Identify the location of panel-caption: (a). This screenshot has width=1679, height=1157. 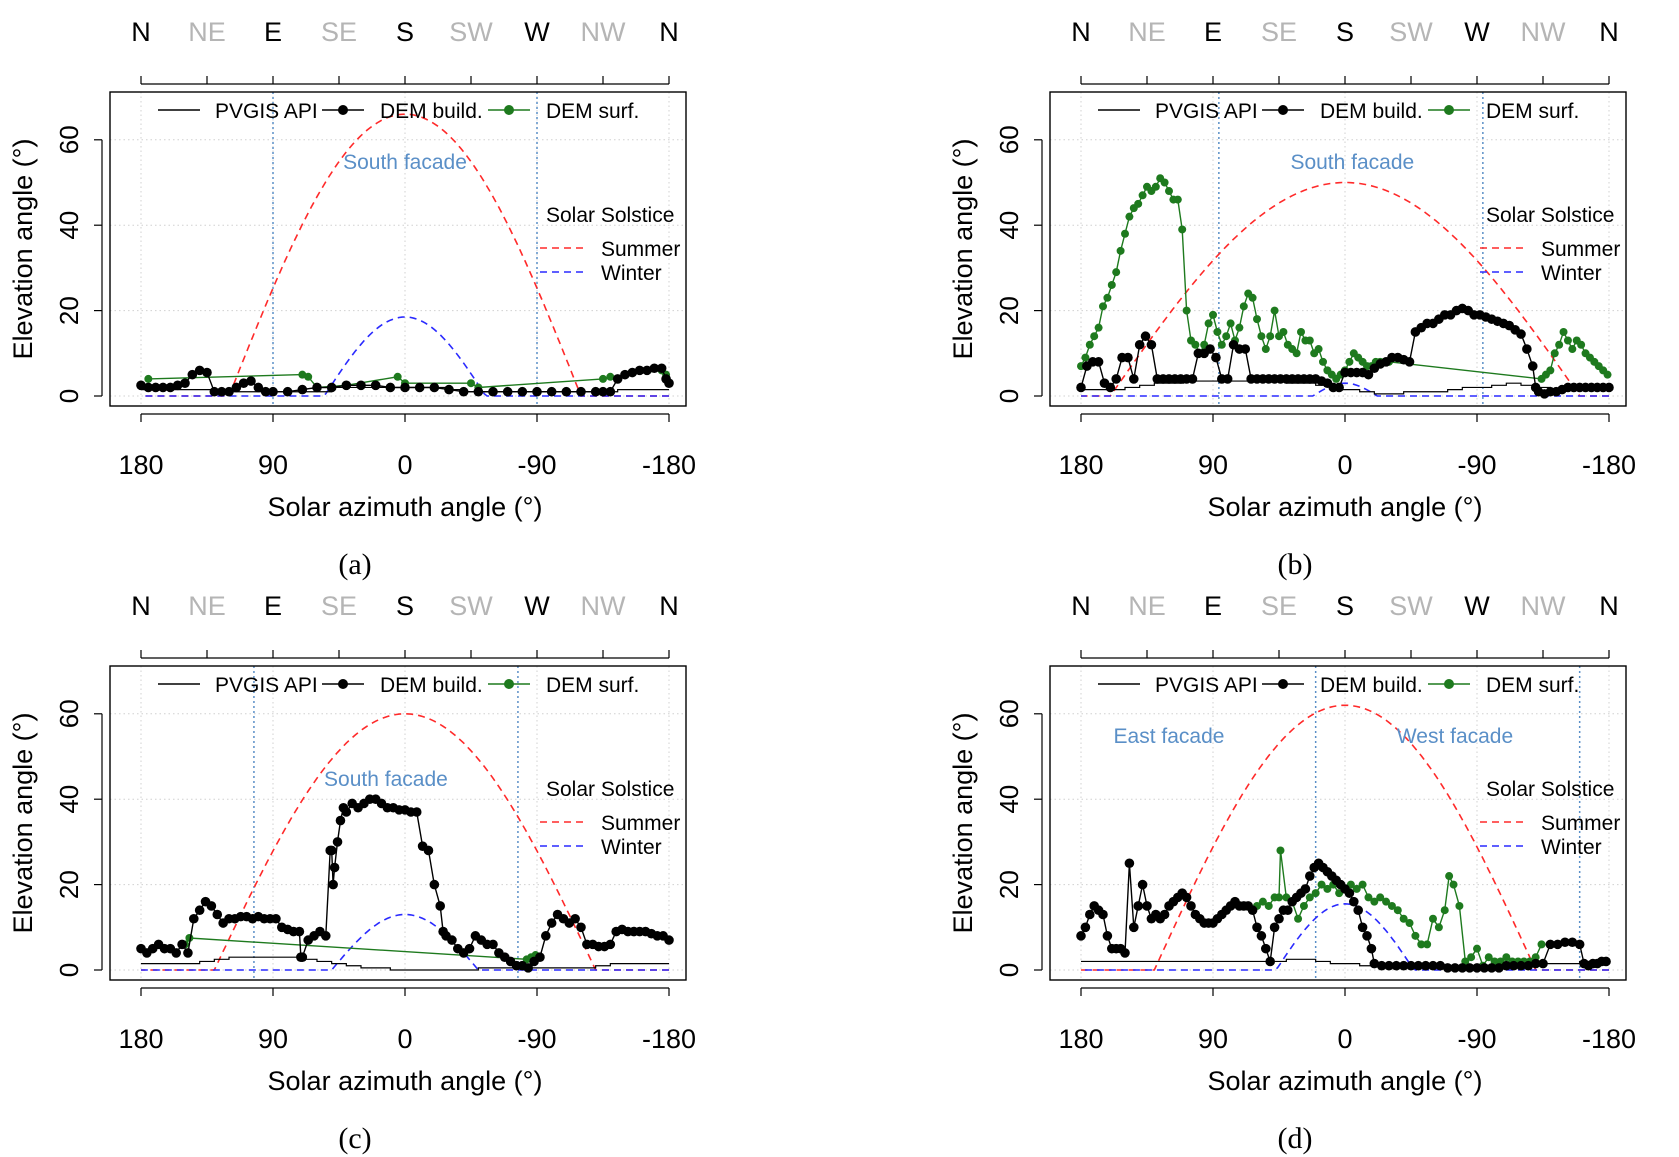
(354, 564).